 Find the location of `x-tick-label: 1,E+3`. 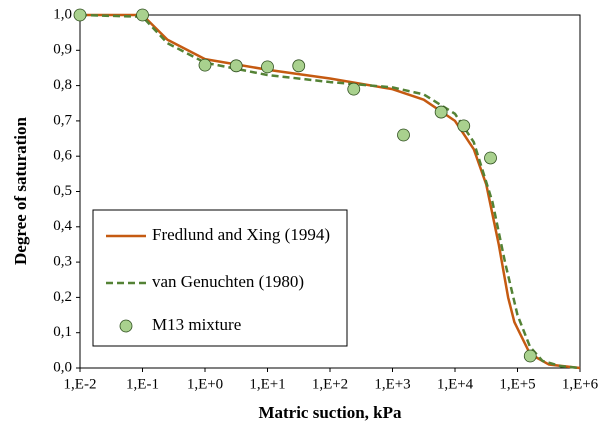

x-tick-label: 1,E+3 is located at coordinates (392, 384).